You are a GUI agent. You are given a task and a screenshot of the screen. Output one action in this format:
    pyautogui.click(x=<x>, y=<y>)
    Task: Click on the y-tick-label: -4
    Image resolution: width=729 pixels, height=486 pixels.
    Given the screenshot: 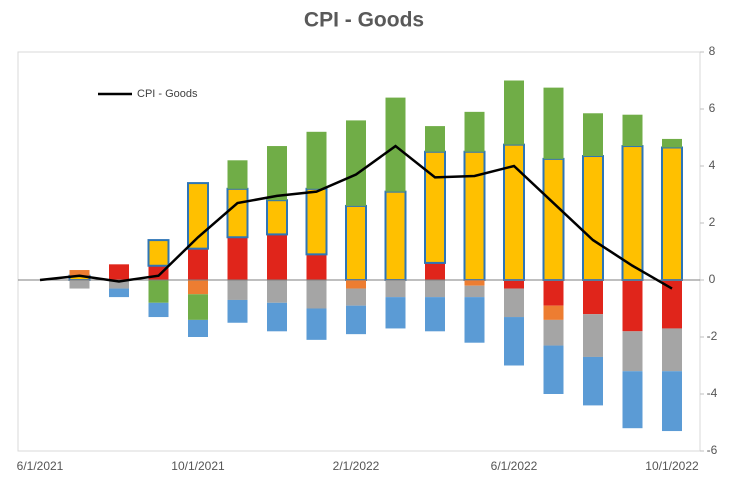 What is the action you would take?
    pyautogui.click(x=712, y=393)
    